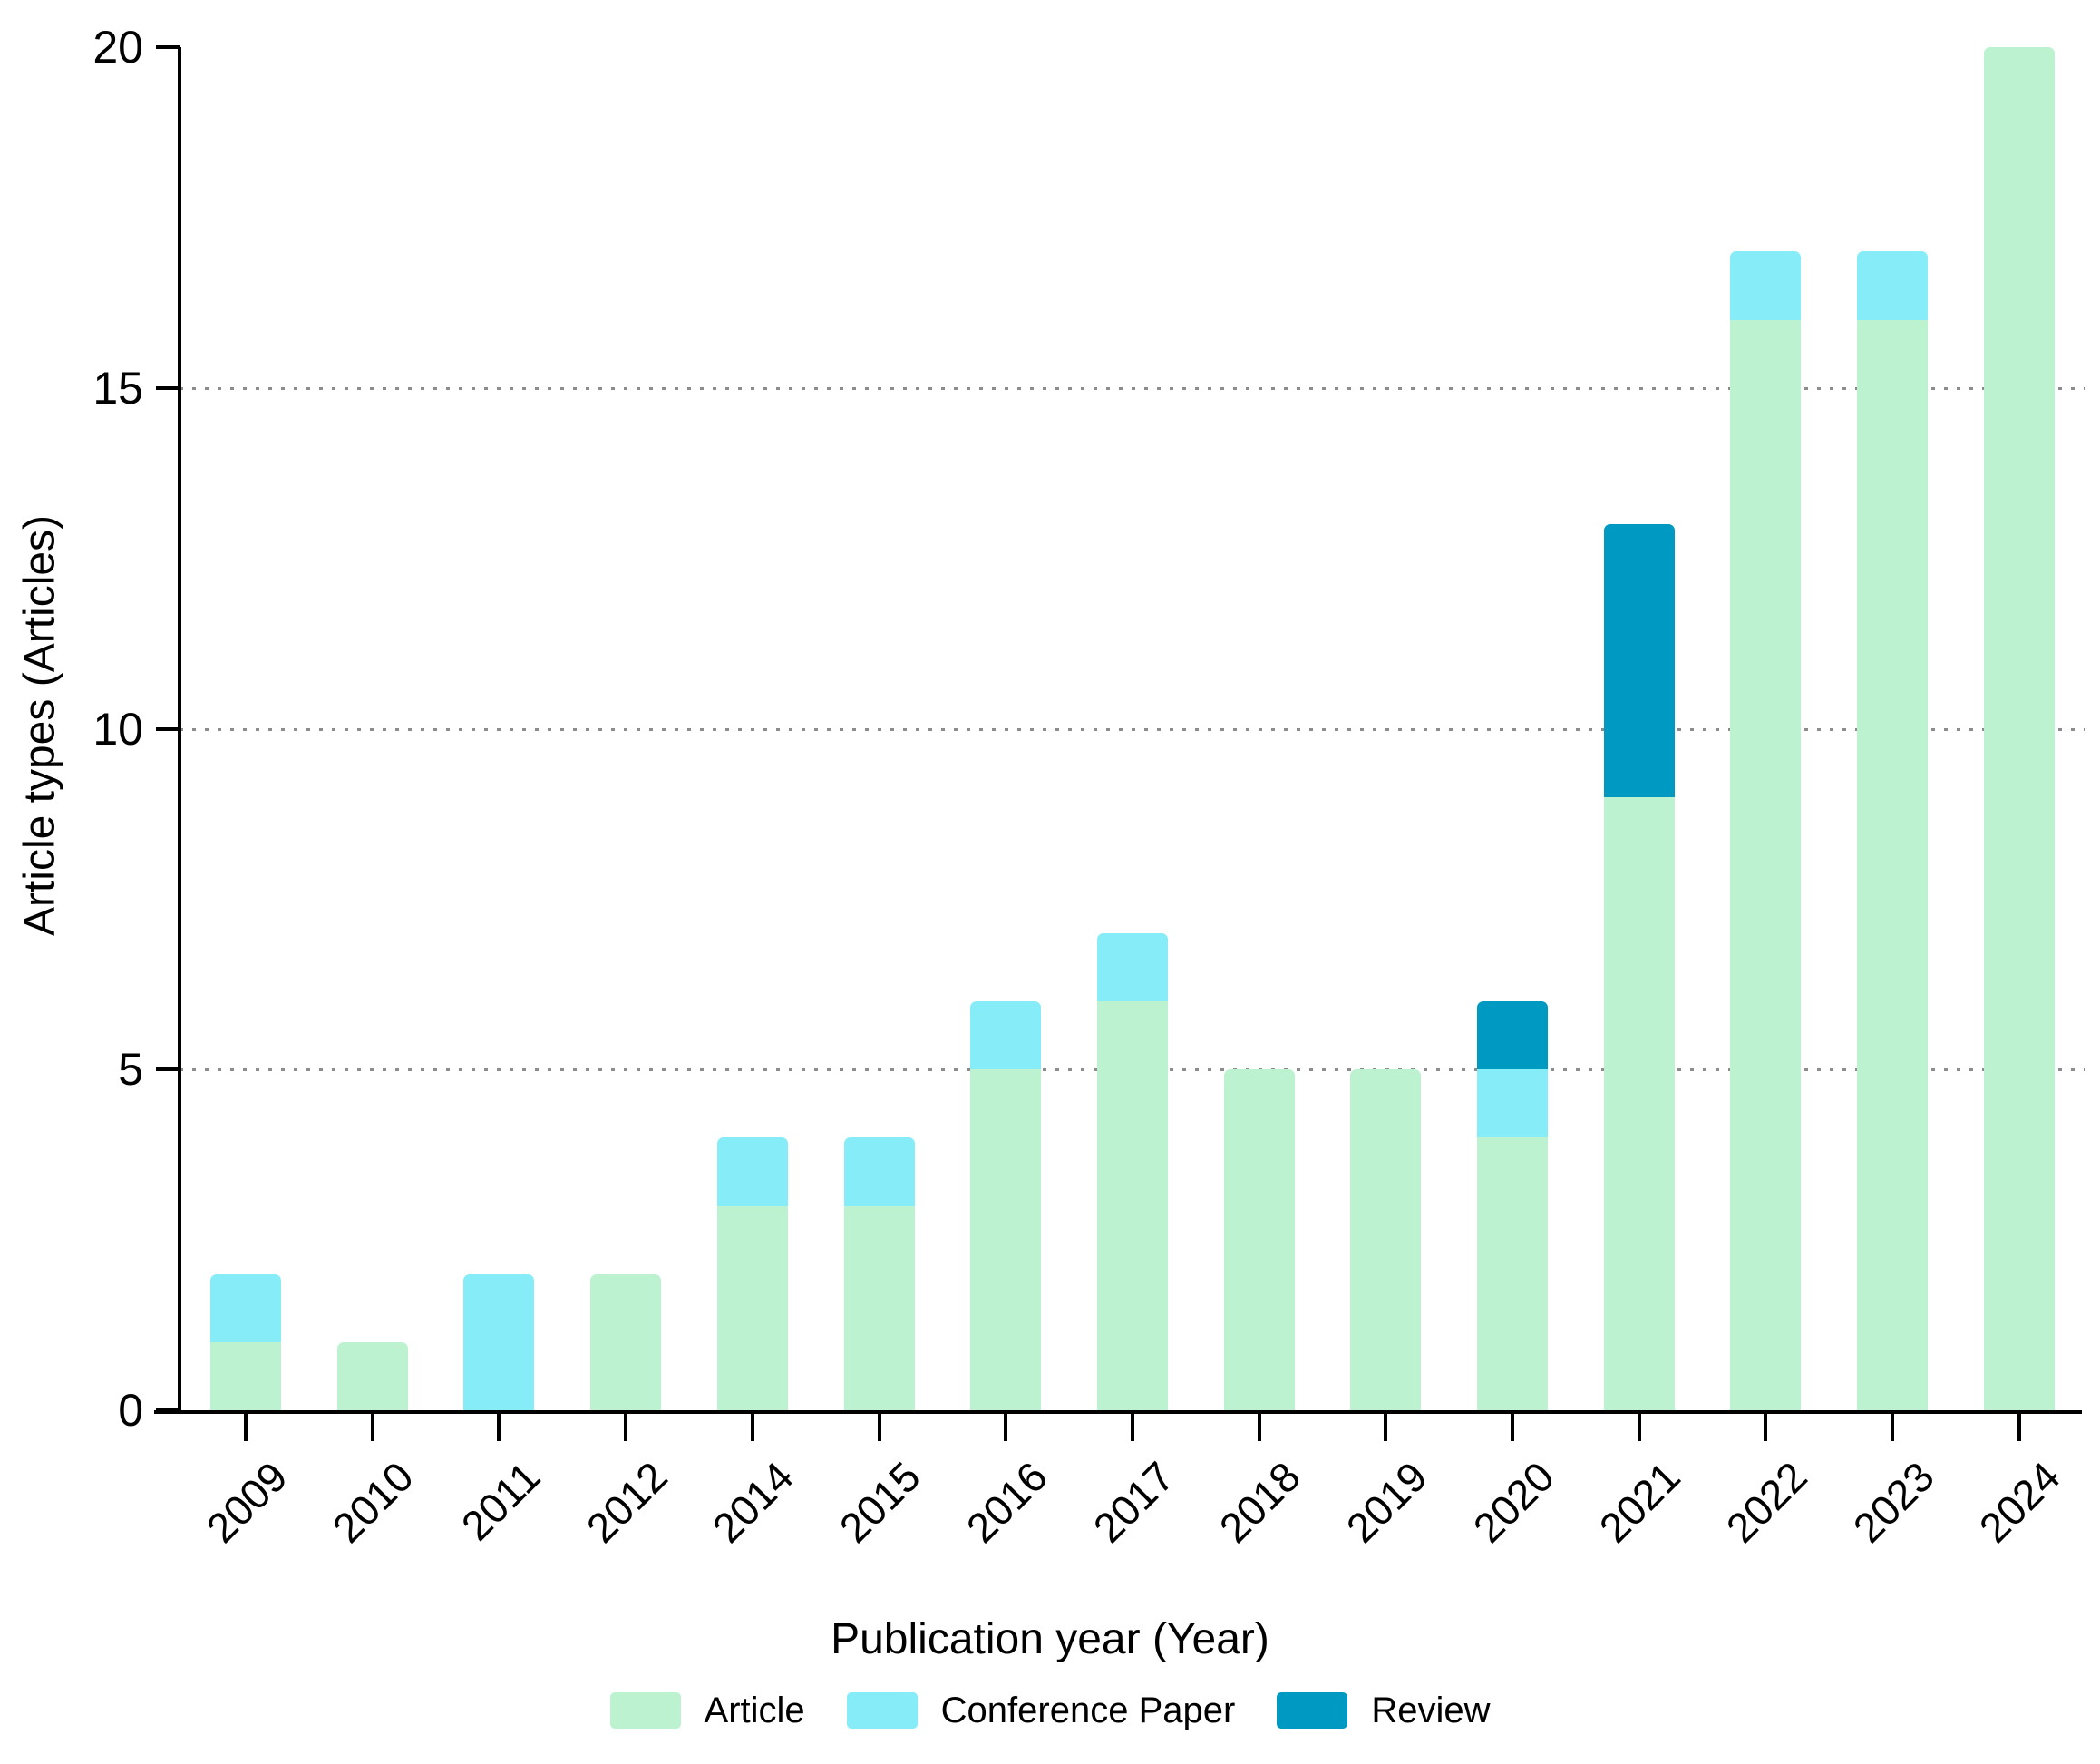  What do you see at coordinates (754, 1710) in the screenshot?
I see `legend-label-article: Article` at bounding box center [754, 1710].